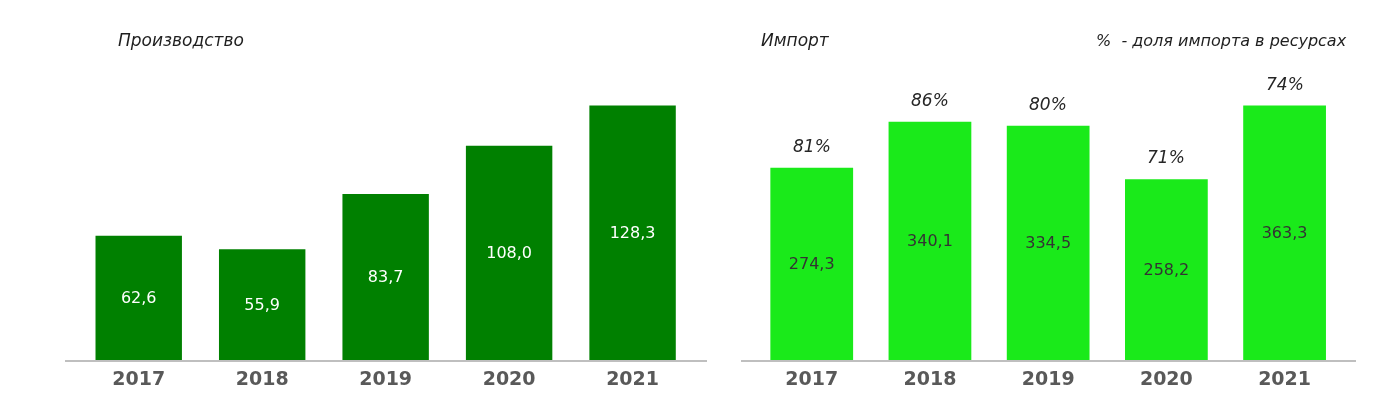  What do you see at coordinates (795, 40) in the screenshot?
I see `chart-title: Импорт` at bounding box center [795, 40].